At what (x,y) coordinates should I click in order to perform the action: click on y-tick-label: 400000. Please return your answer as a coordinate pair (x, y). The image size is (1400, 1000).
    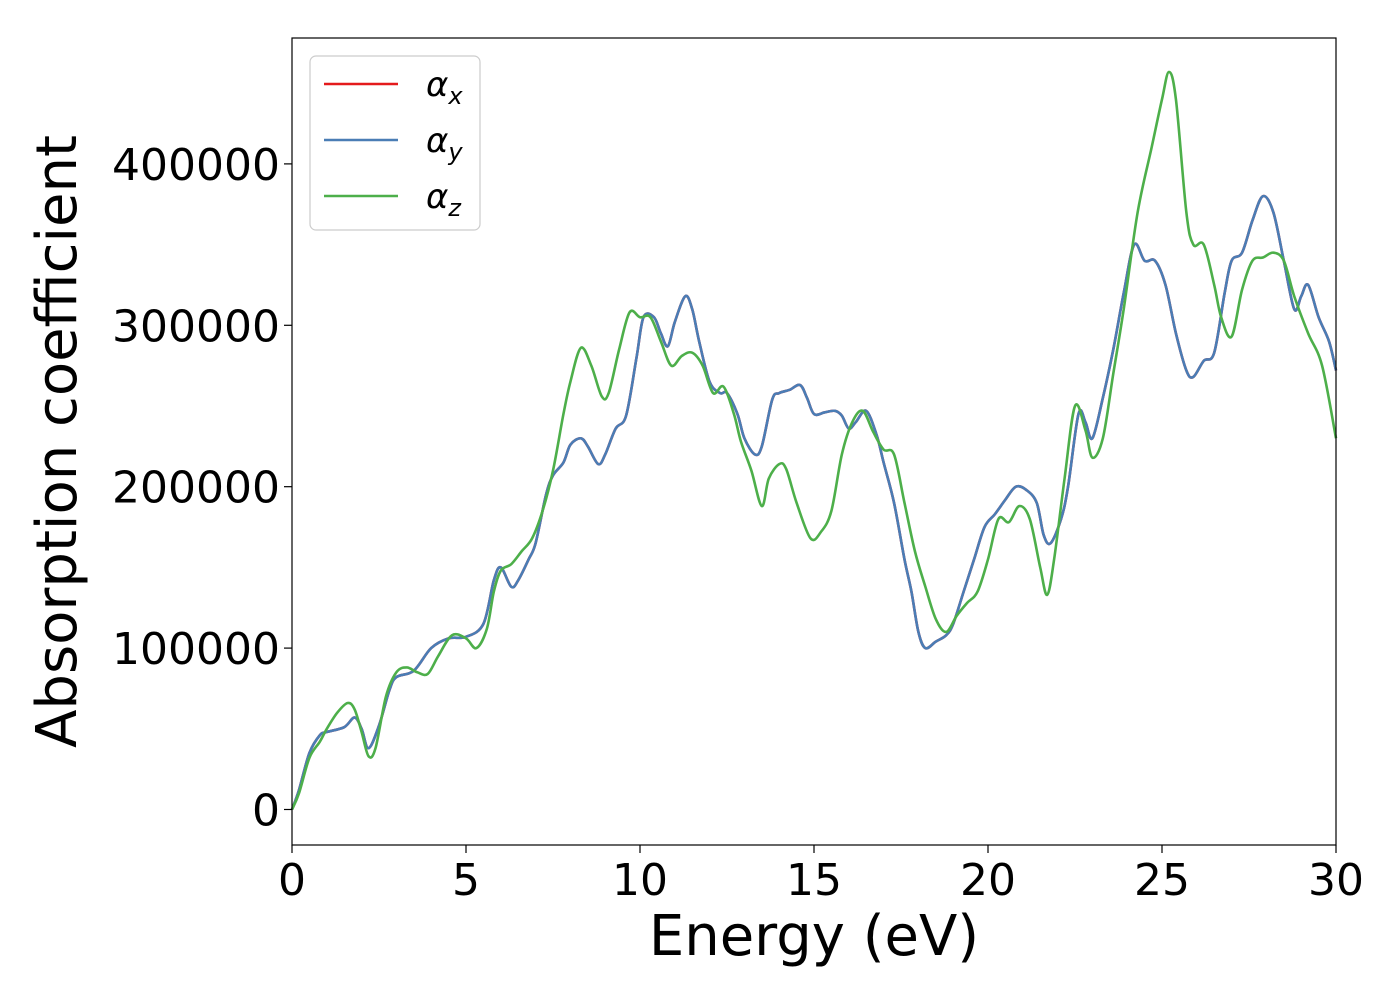
    Looking at the image, I should click on (196, 165).